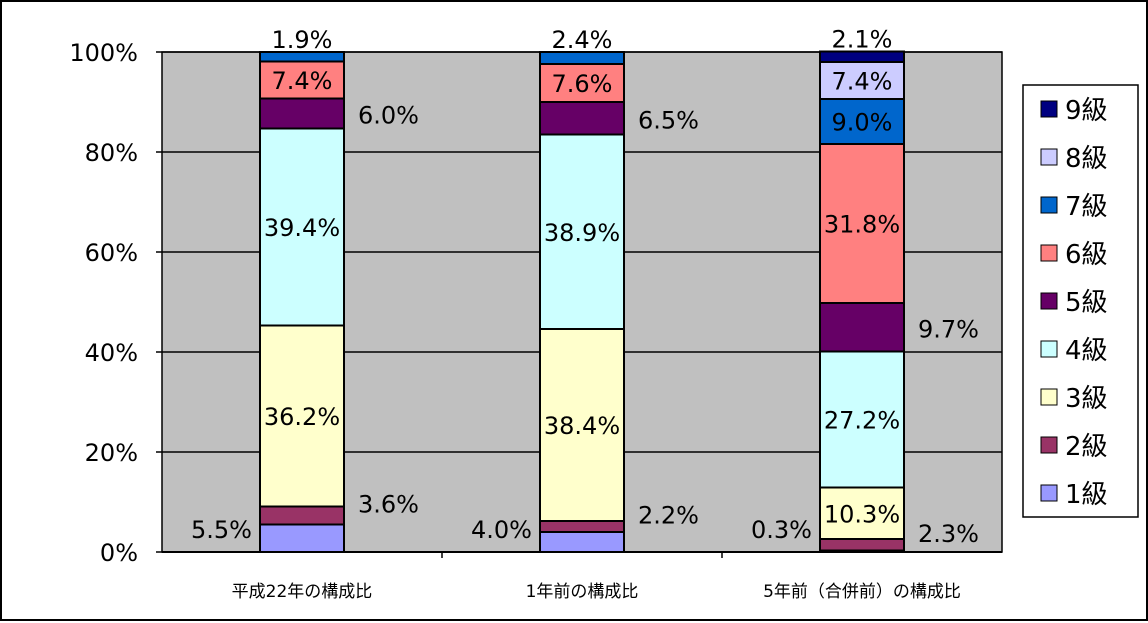 This screenshot has width=1148, height=623. Describe the element at coordinates (388, 116) in the screenshot. I see `data-label: 6.0%` at that location.